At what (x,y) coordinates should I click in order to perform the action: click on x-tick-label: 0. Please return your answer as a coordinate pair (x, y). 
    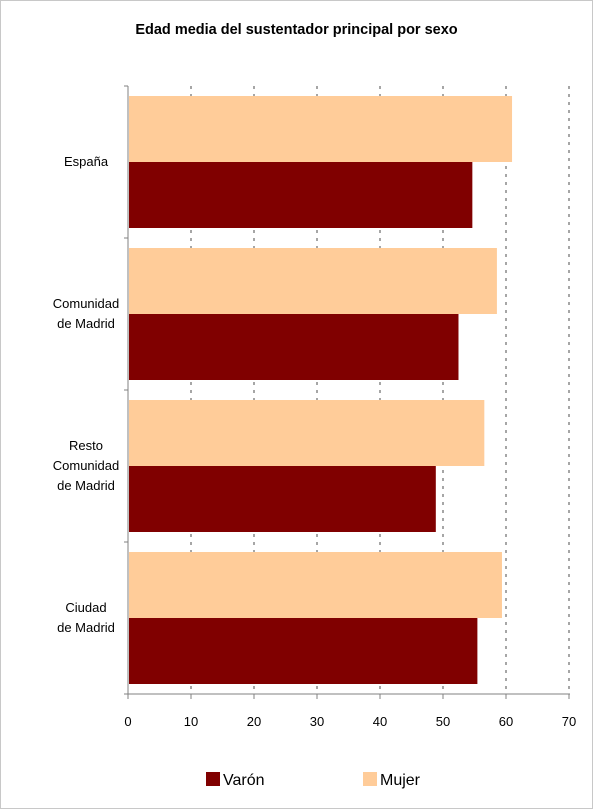
    Looking at the image, I should click on (127, 721).